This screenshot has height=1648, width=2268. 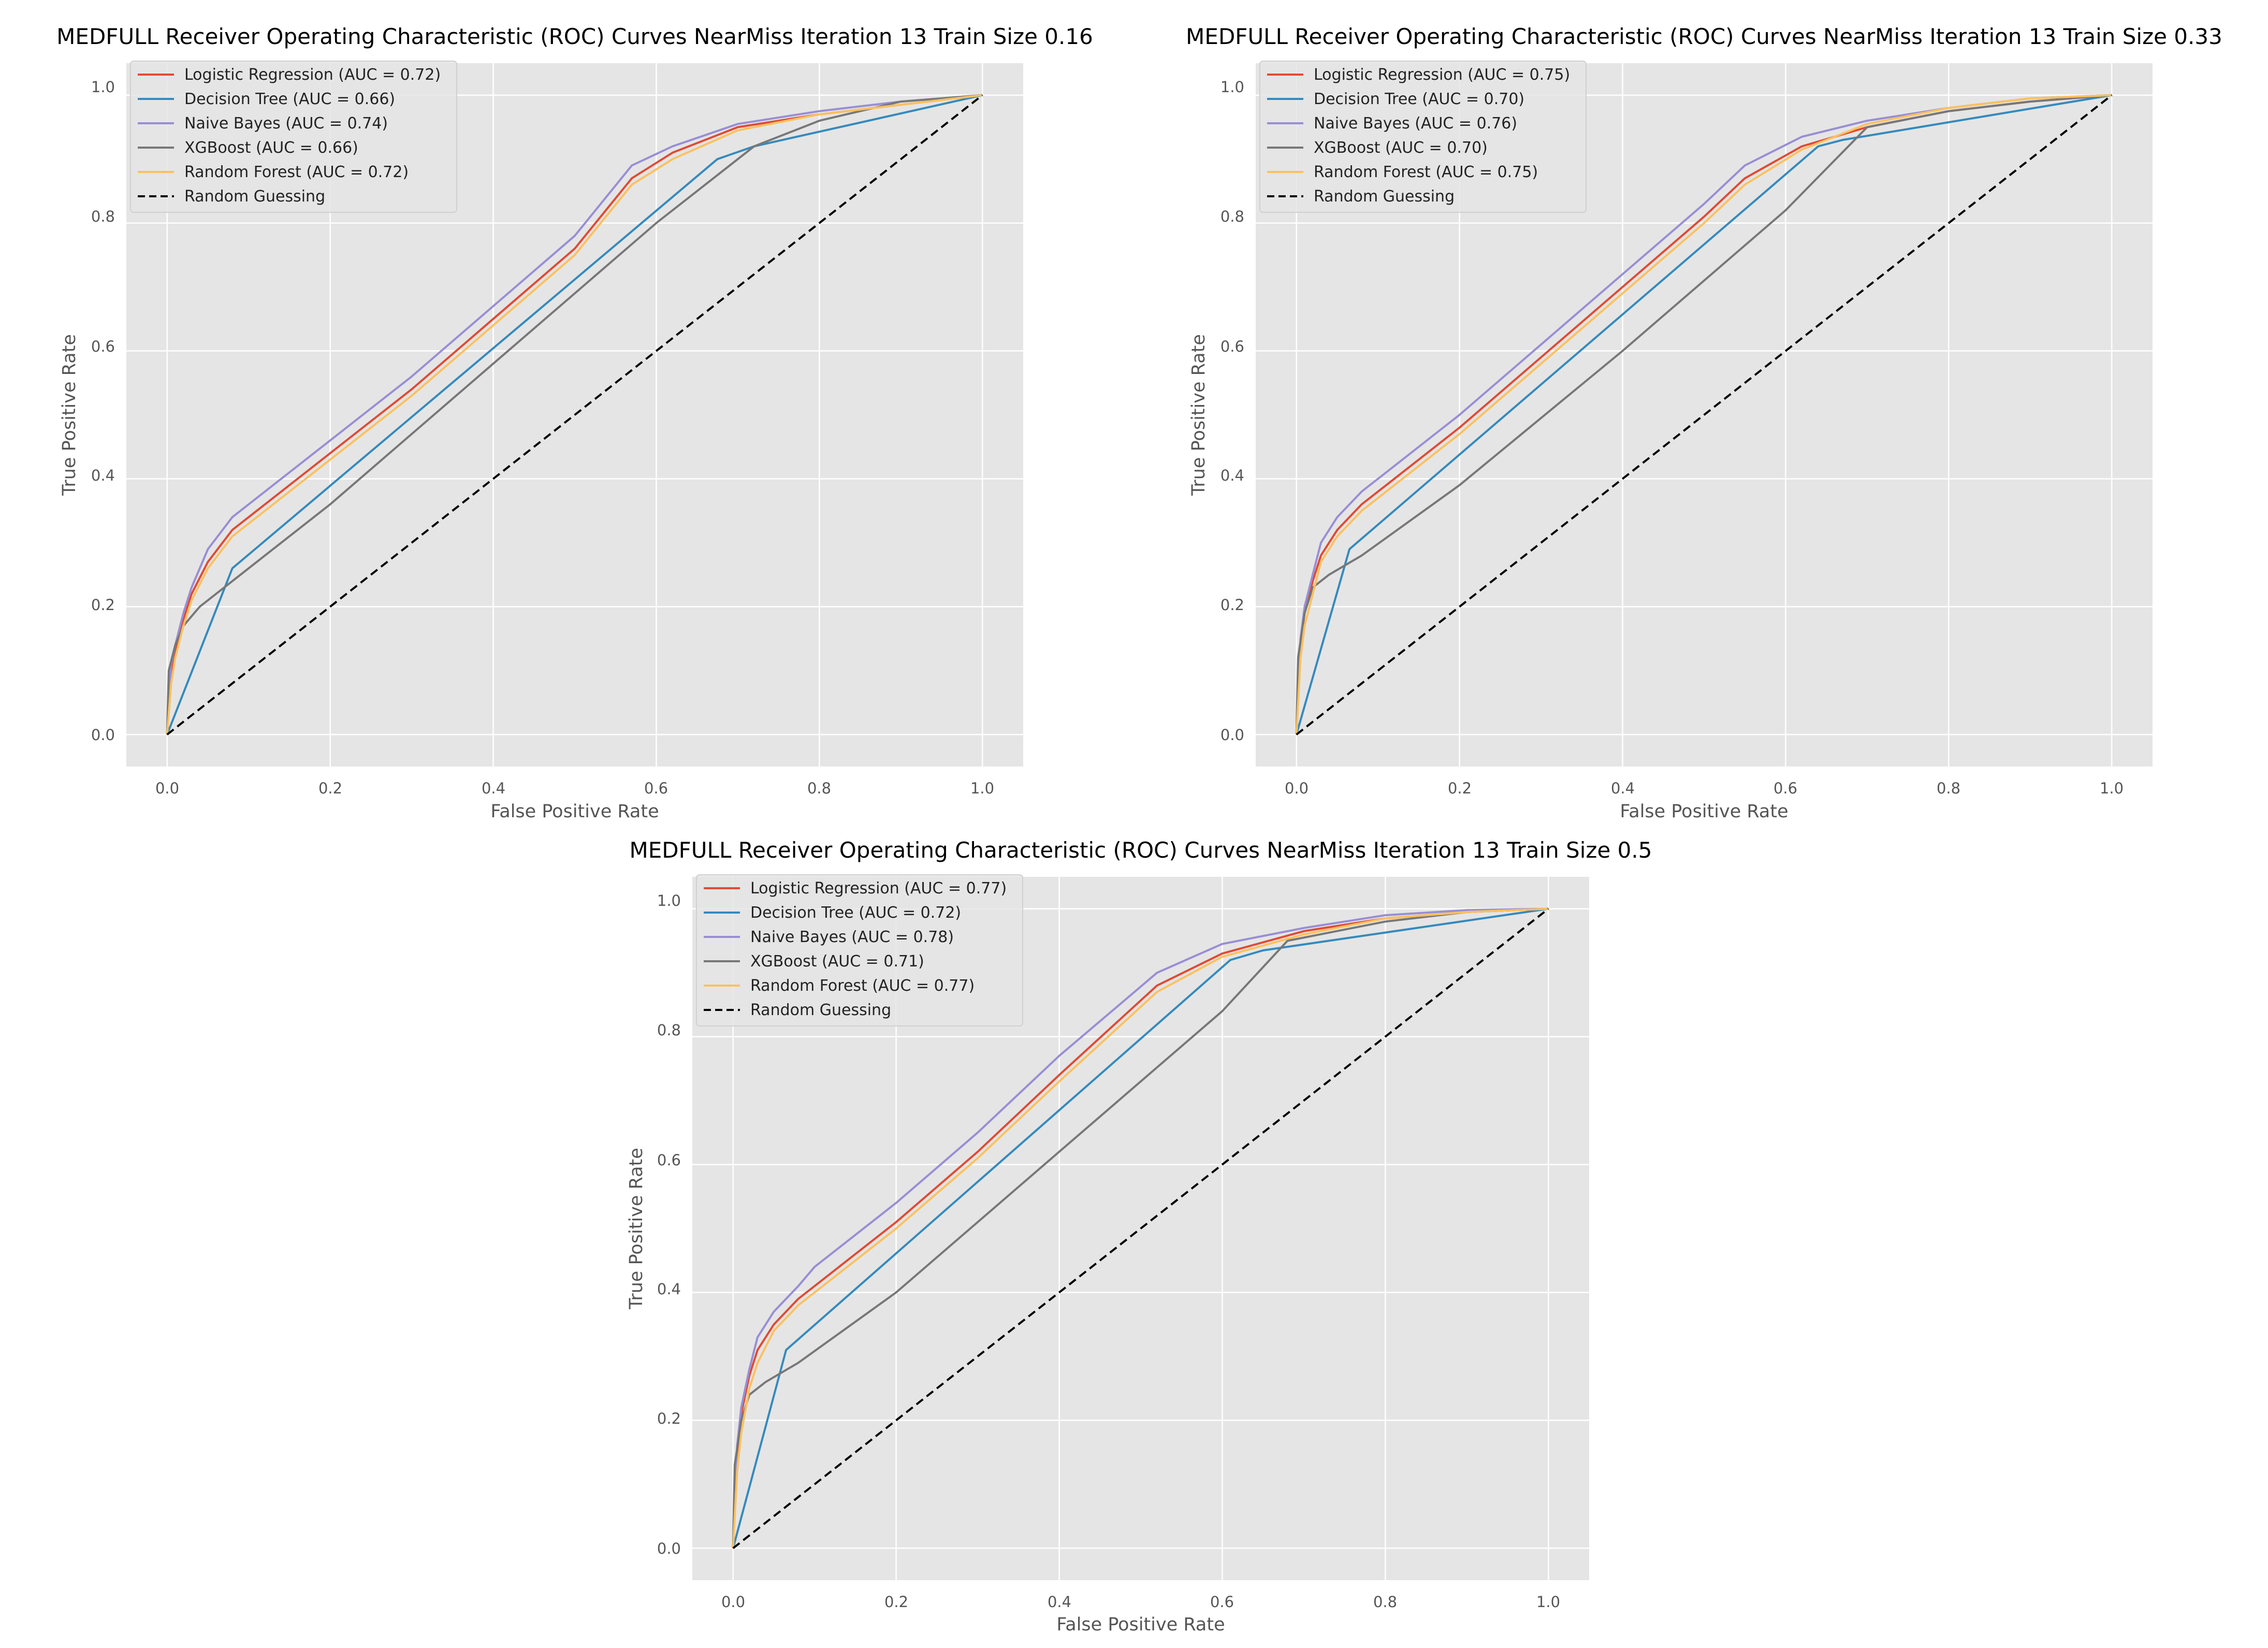 I want to click on legend-label-random-forest: Random Forest (AUC = 0.72), so click(x=296, y=172).